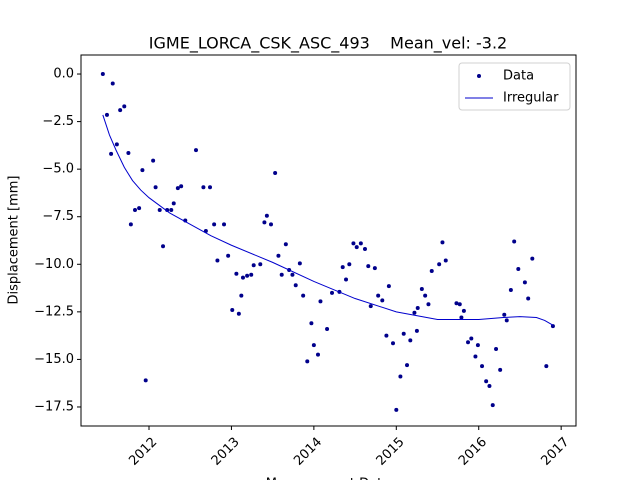 Image resolution: width=640 pixels, height=480 pixels. Describe the element at coordinates (54, 264) in the screenshot. I see `y-tick-label: −10.0` at that location.